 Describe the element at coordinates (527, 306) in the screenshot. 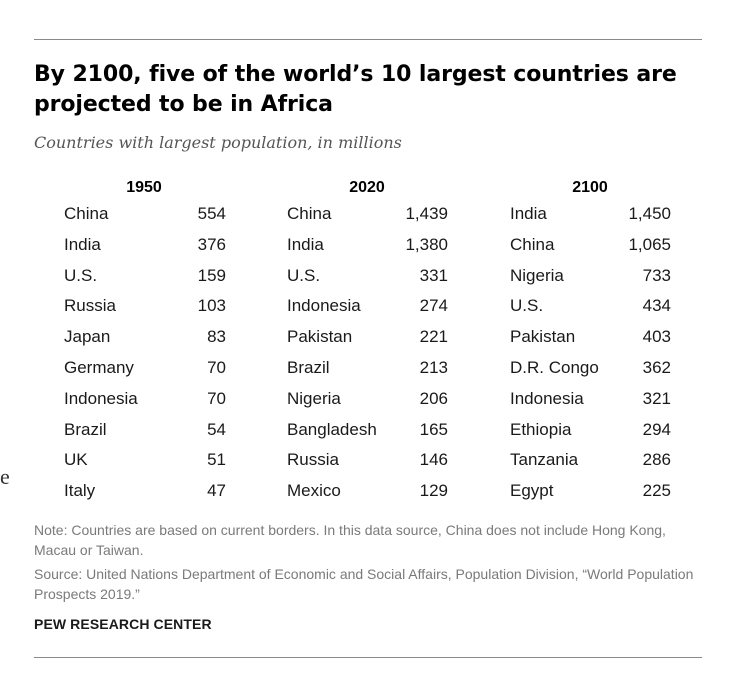

I see `country-name-2100-4: U.S.` at that location.